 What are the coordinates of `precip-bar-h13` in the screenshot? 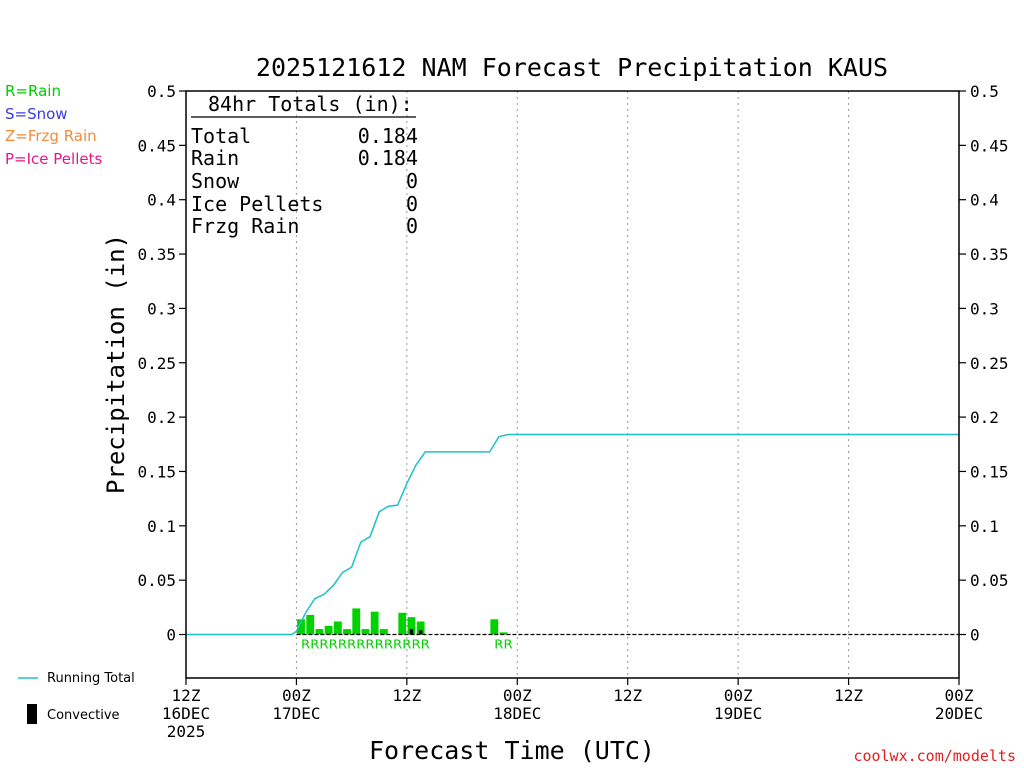 It's located at (301, 627).